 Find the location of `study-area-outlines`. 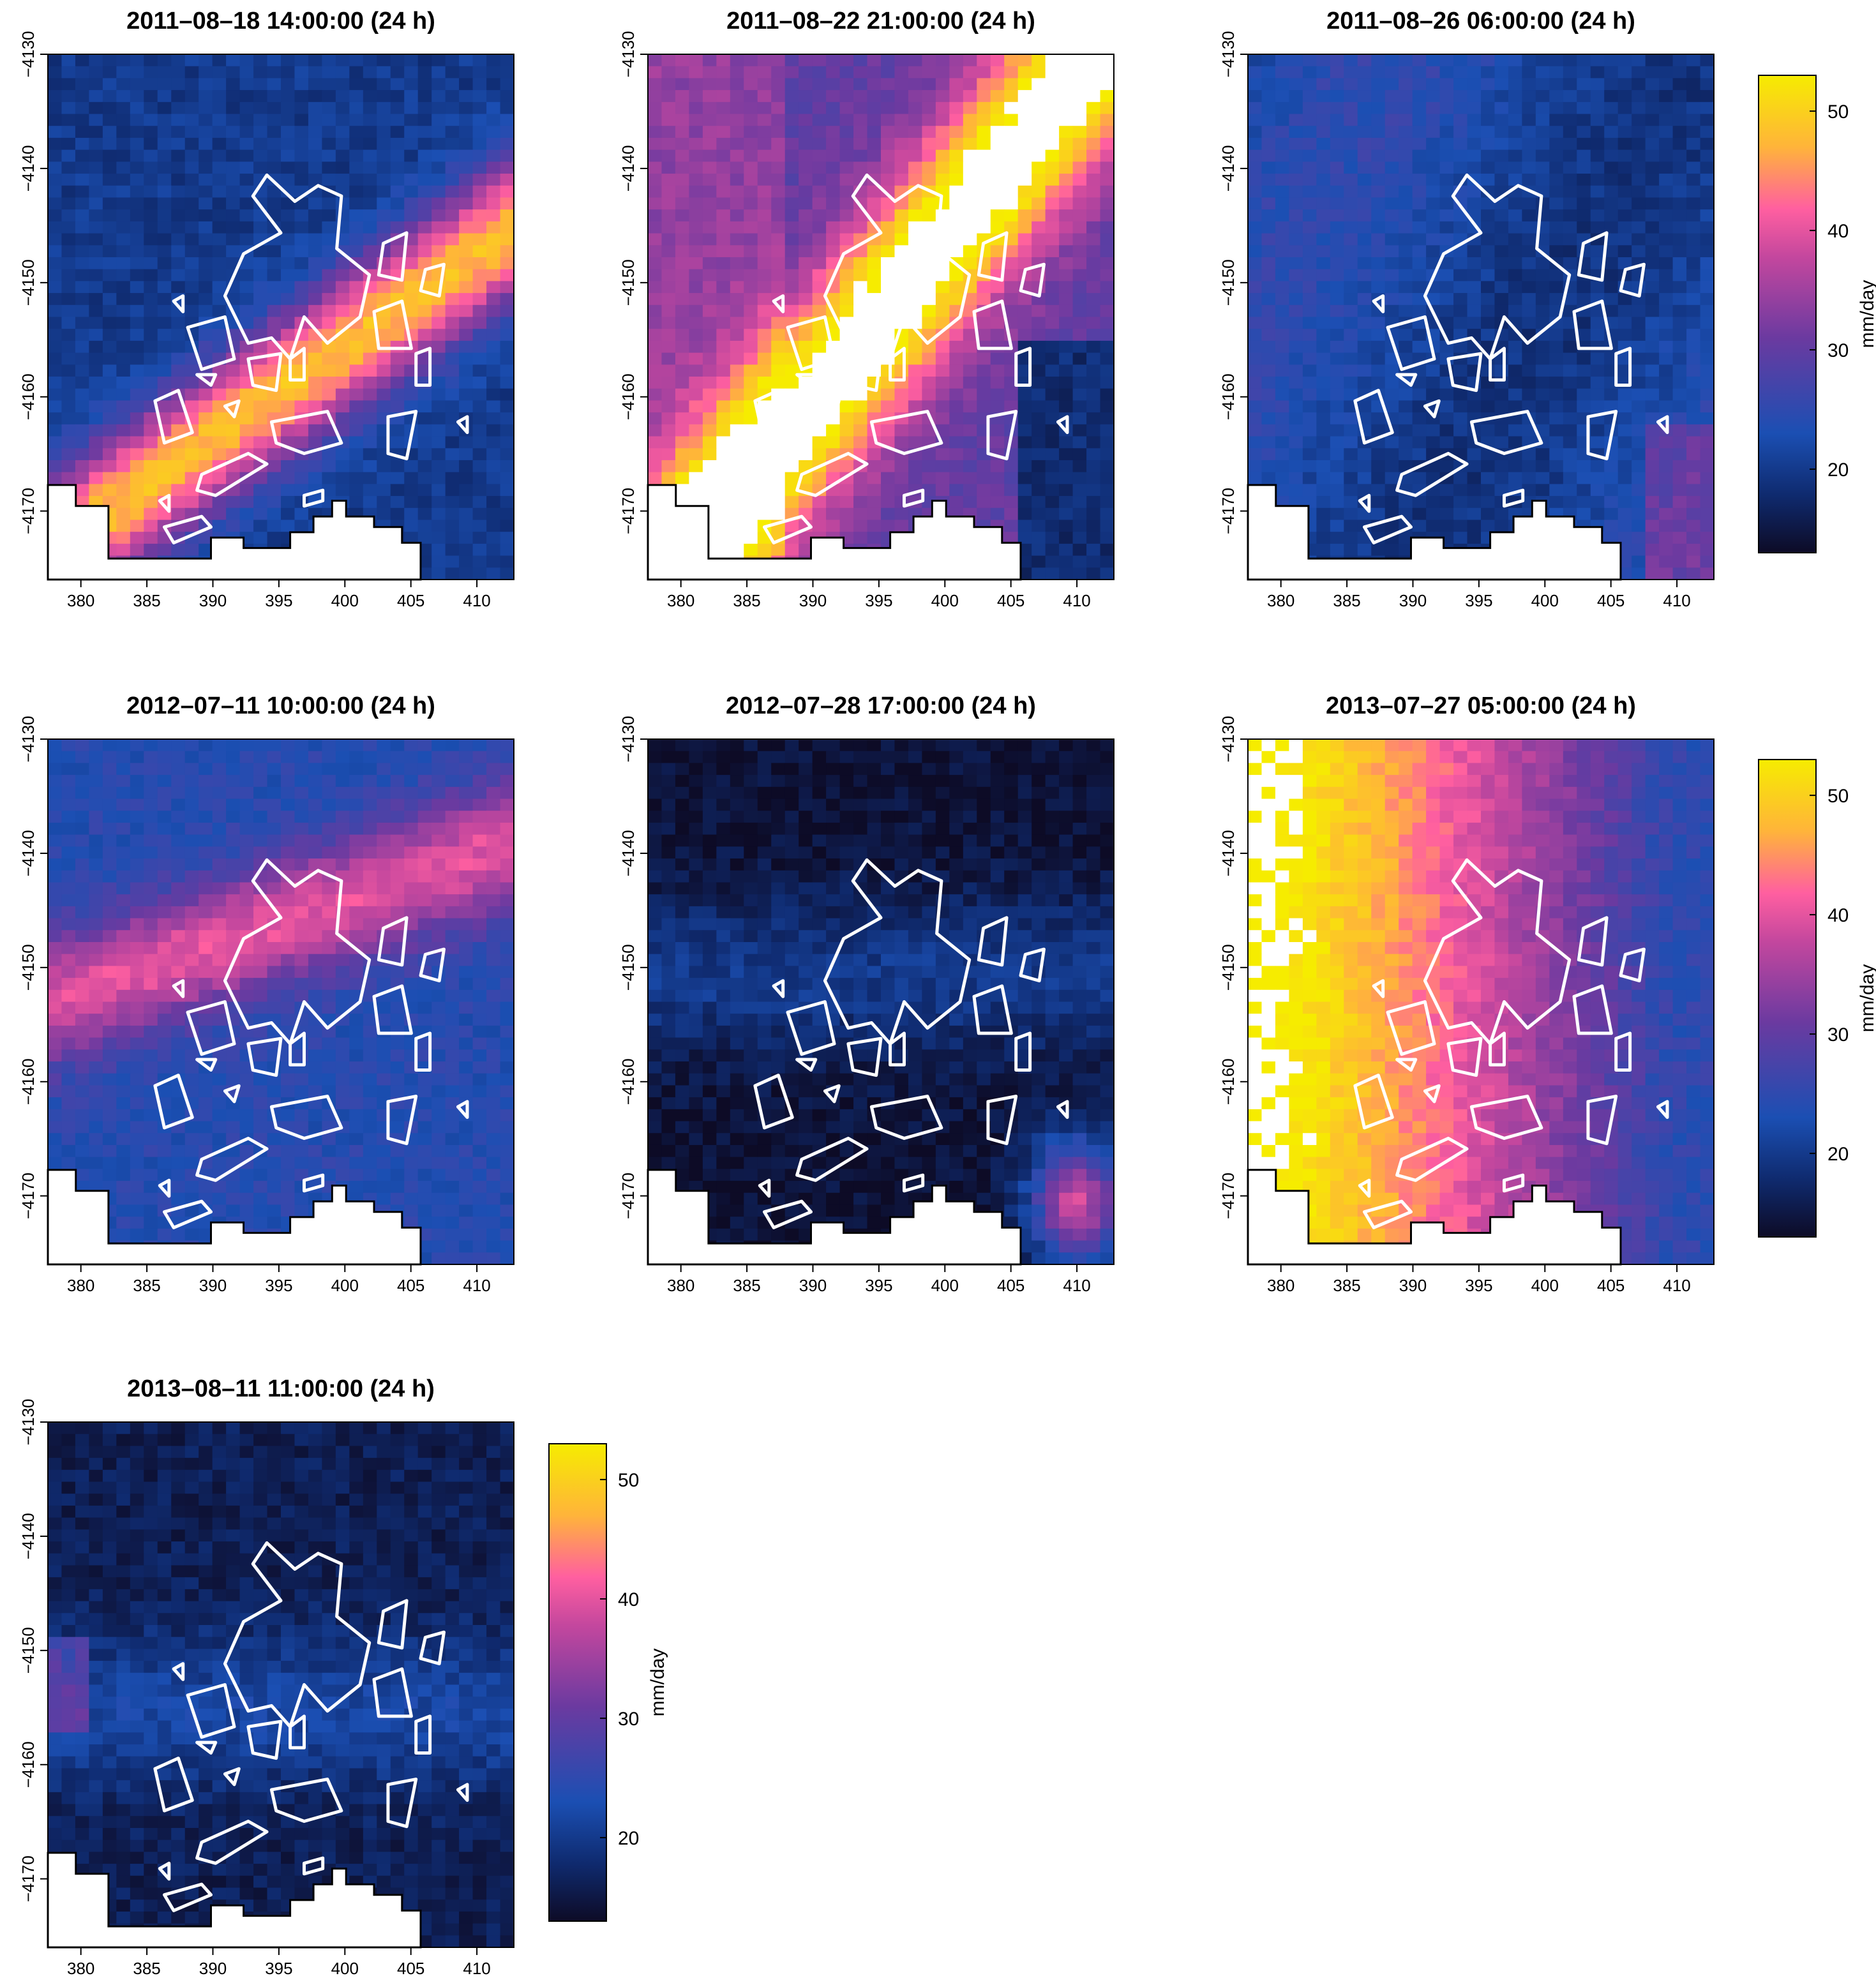

study-area-outlines is located at coordinates (311, 358).